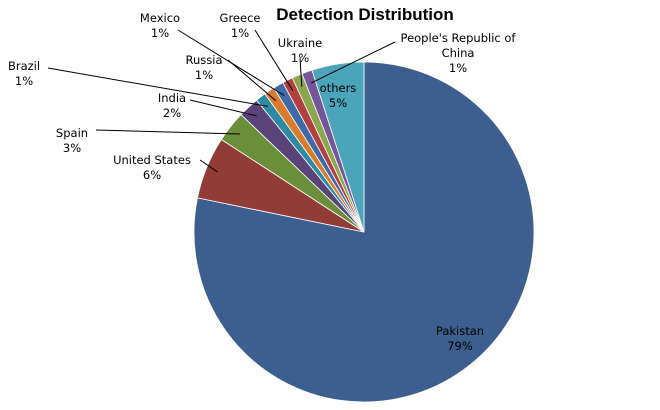  I want to click on slice-label: Spain 3%, so click(72, 140).